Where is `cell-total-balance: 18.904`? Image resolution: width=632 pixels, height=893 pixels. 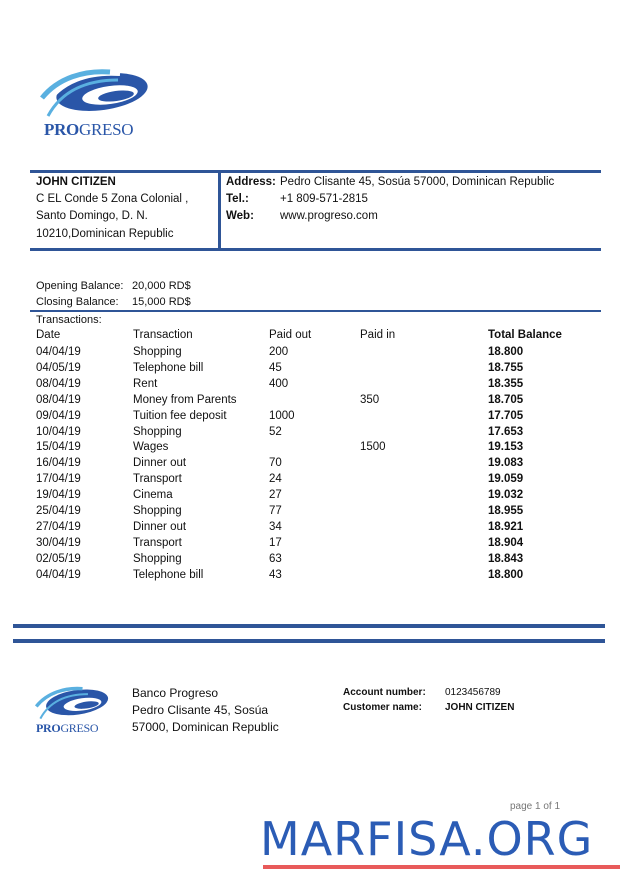 cell-total-balance: 18.904 is located at coordinates (506, 542).